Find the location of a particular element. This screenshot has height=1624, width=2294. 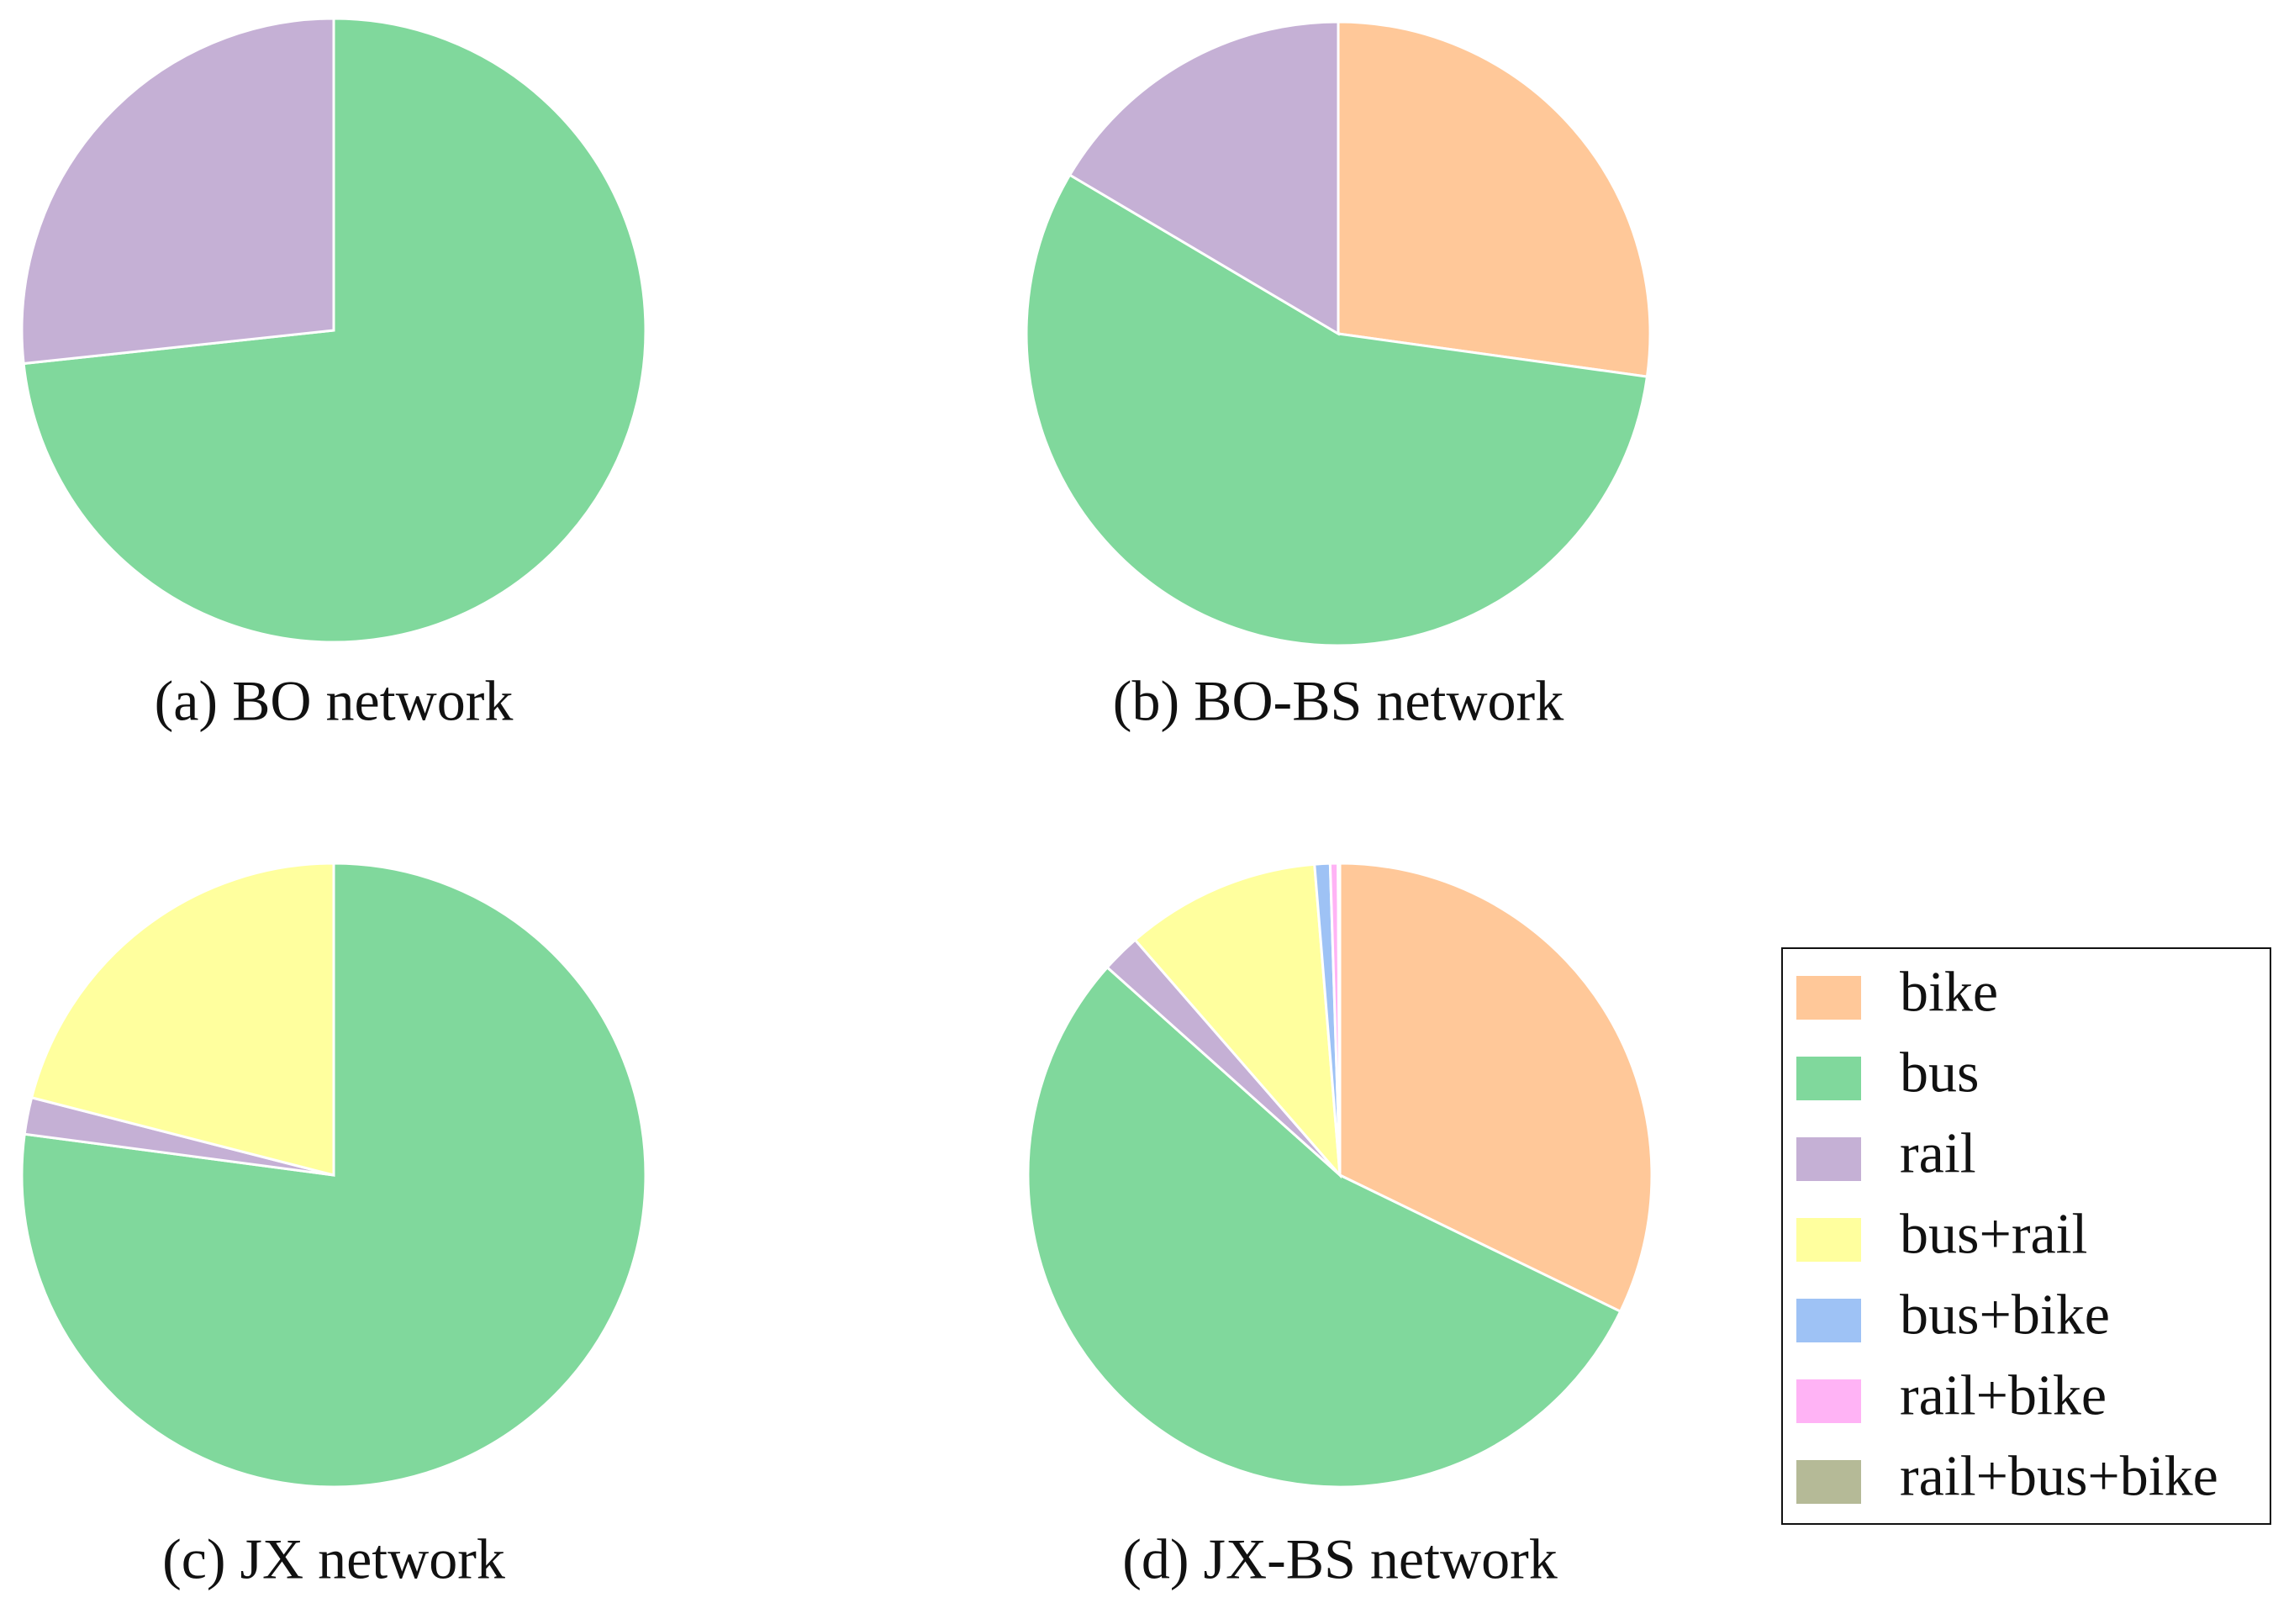

legend-label: bike is located at coordinates (1949, 992).